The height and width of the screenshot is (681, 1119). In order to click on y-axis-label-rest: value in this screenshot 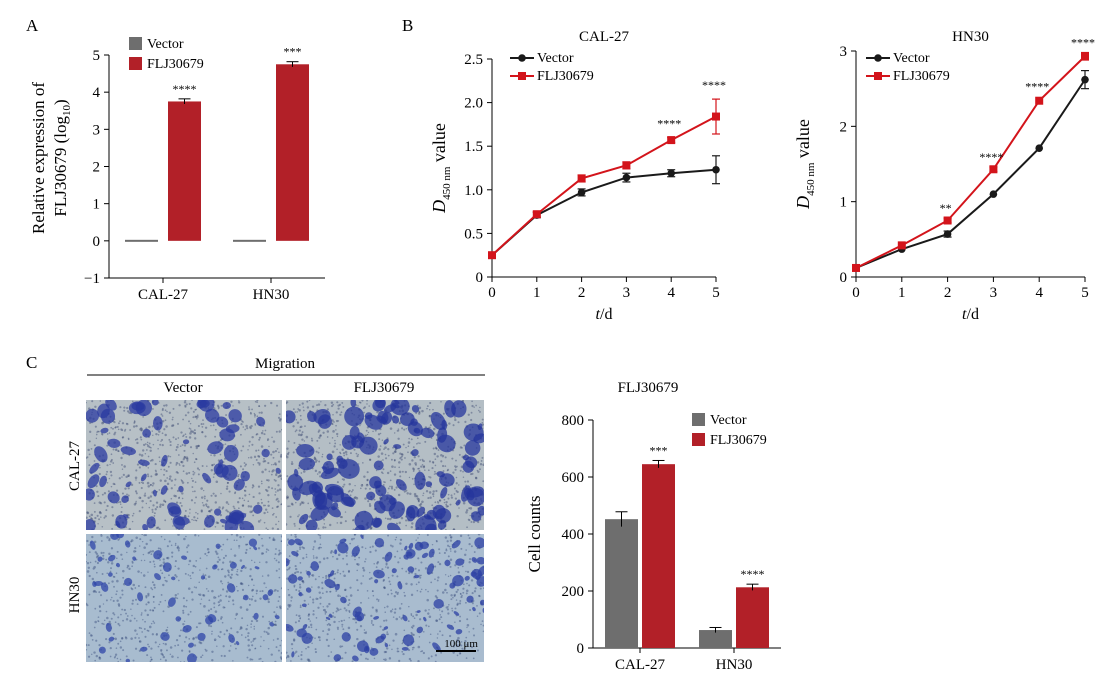, I will do `click(439, 144)`.